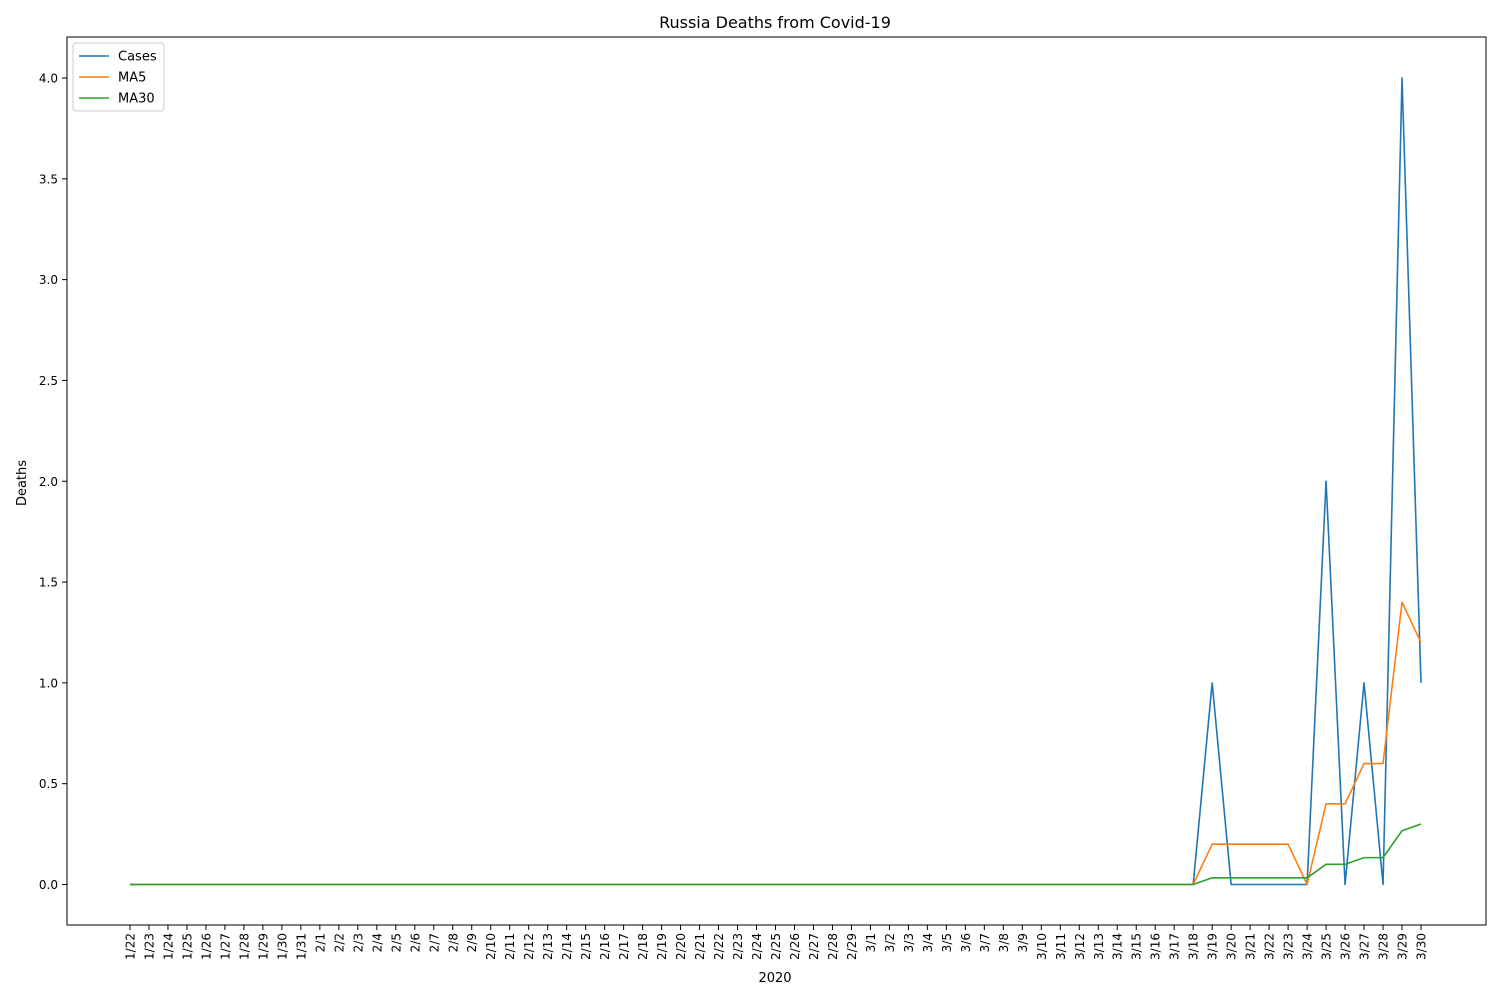 The width and height of the screenshot is (1500, 1000). What do you see at coordinates (757, 946) in the screenshot?
I see `x-tick-label: 2/24` at bounding box center [757, 946].